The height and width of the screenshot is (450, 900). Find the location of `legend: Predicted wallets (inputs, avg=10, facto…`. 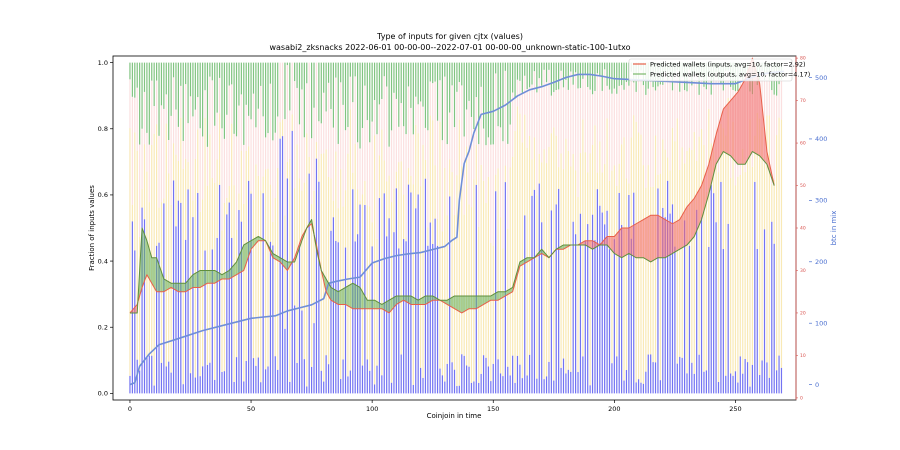

legend: Predicted wallets (inputs, avg=10, facto… is located at coordinates (719, 70).